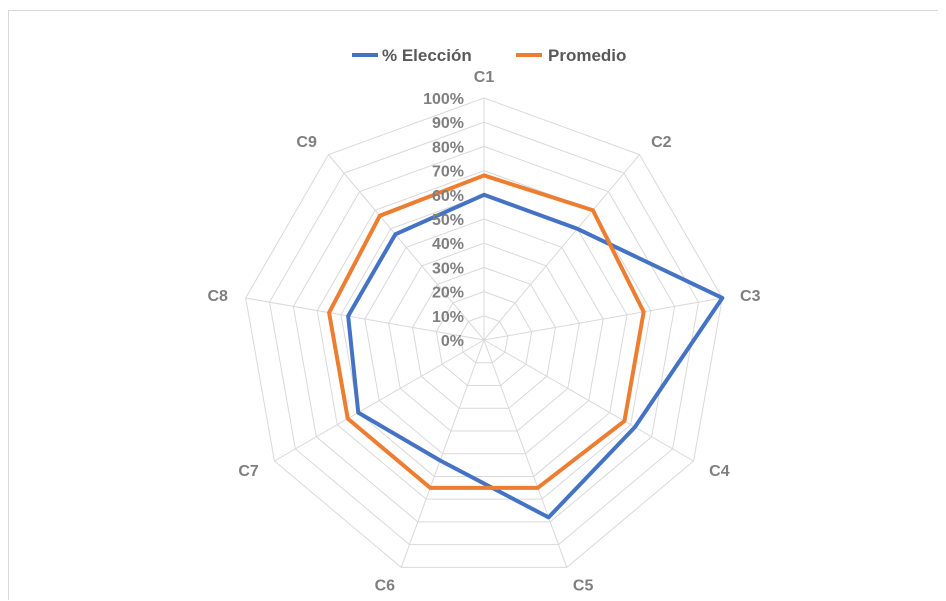 This screenshot has height=601, width=946. What do you see at coordinates (448, 317) in the screenshot?
I see `radial-tick-label: 10%` at bounding box center [448, 317].